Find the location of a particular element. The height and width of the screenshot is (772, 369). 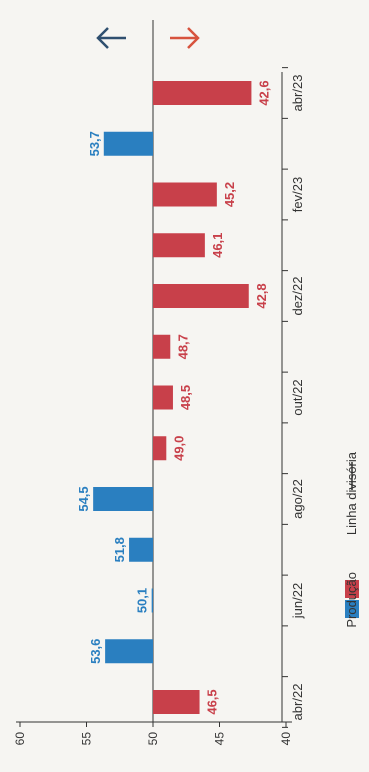

value-label-jan-23: 46,1 is located at coordinates (217, 245).